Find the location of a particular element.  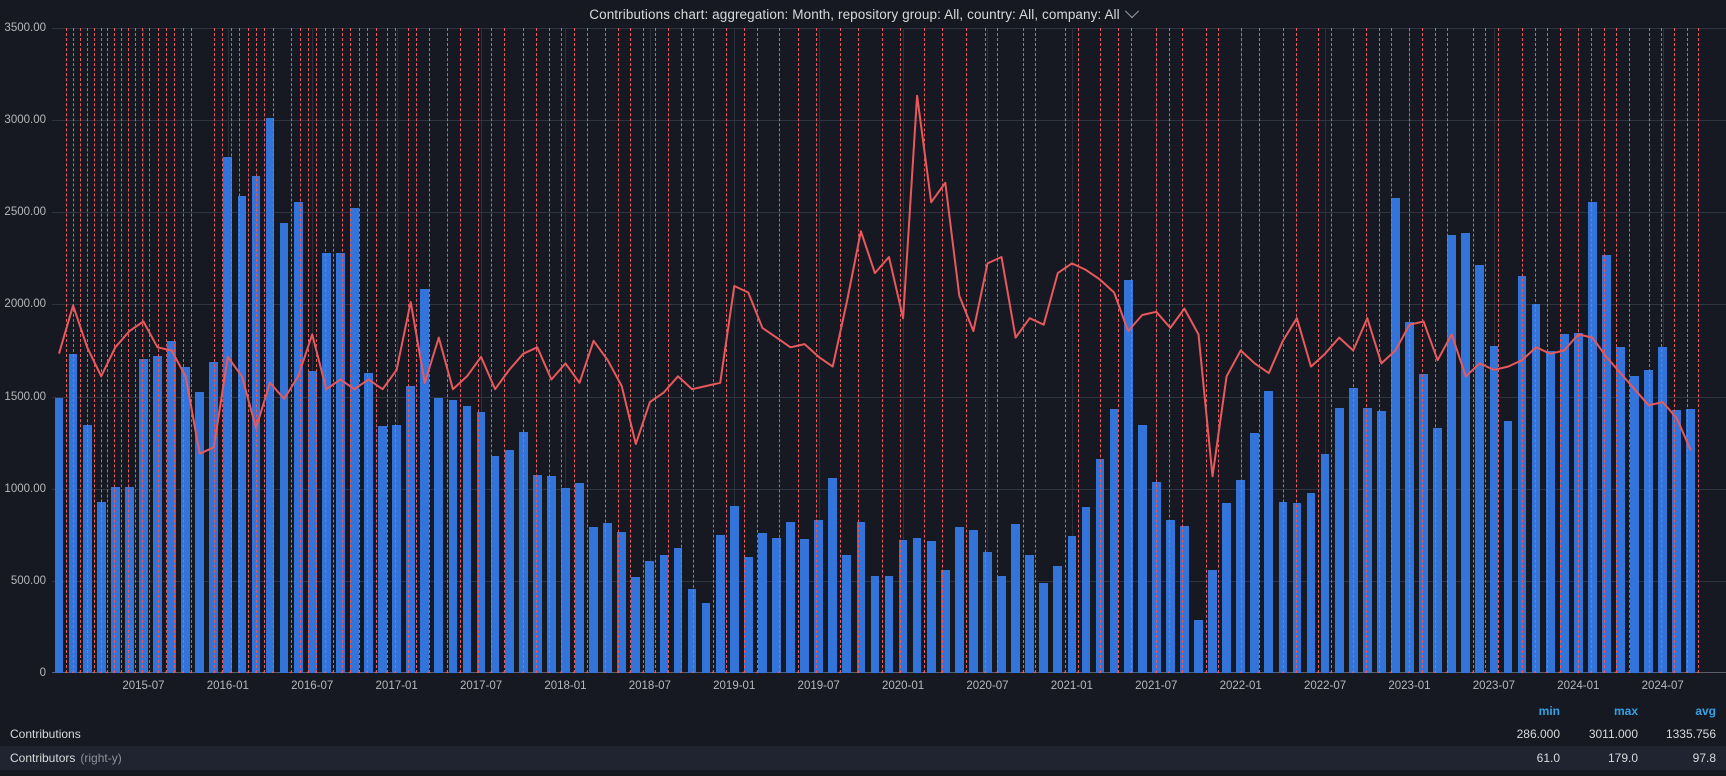

legend-series-name-contributions: Contributions is located at coordinates (45, 734).